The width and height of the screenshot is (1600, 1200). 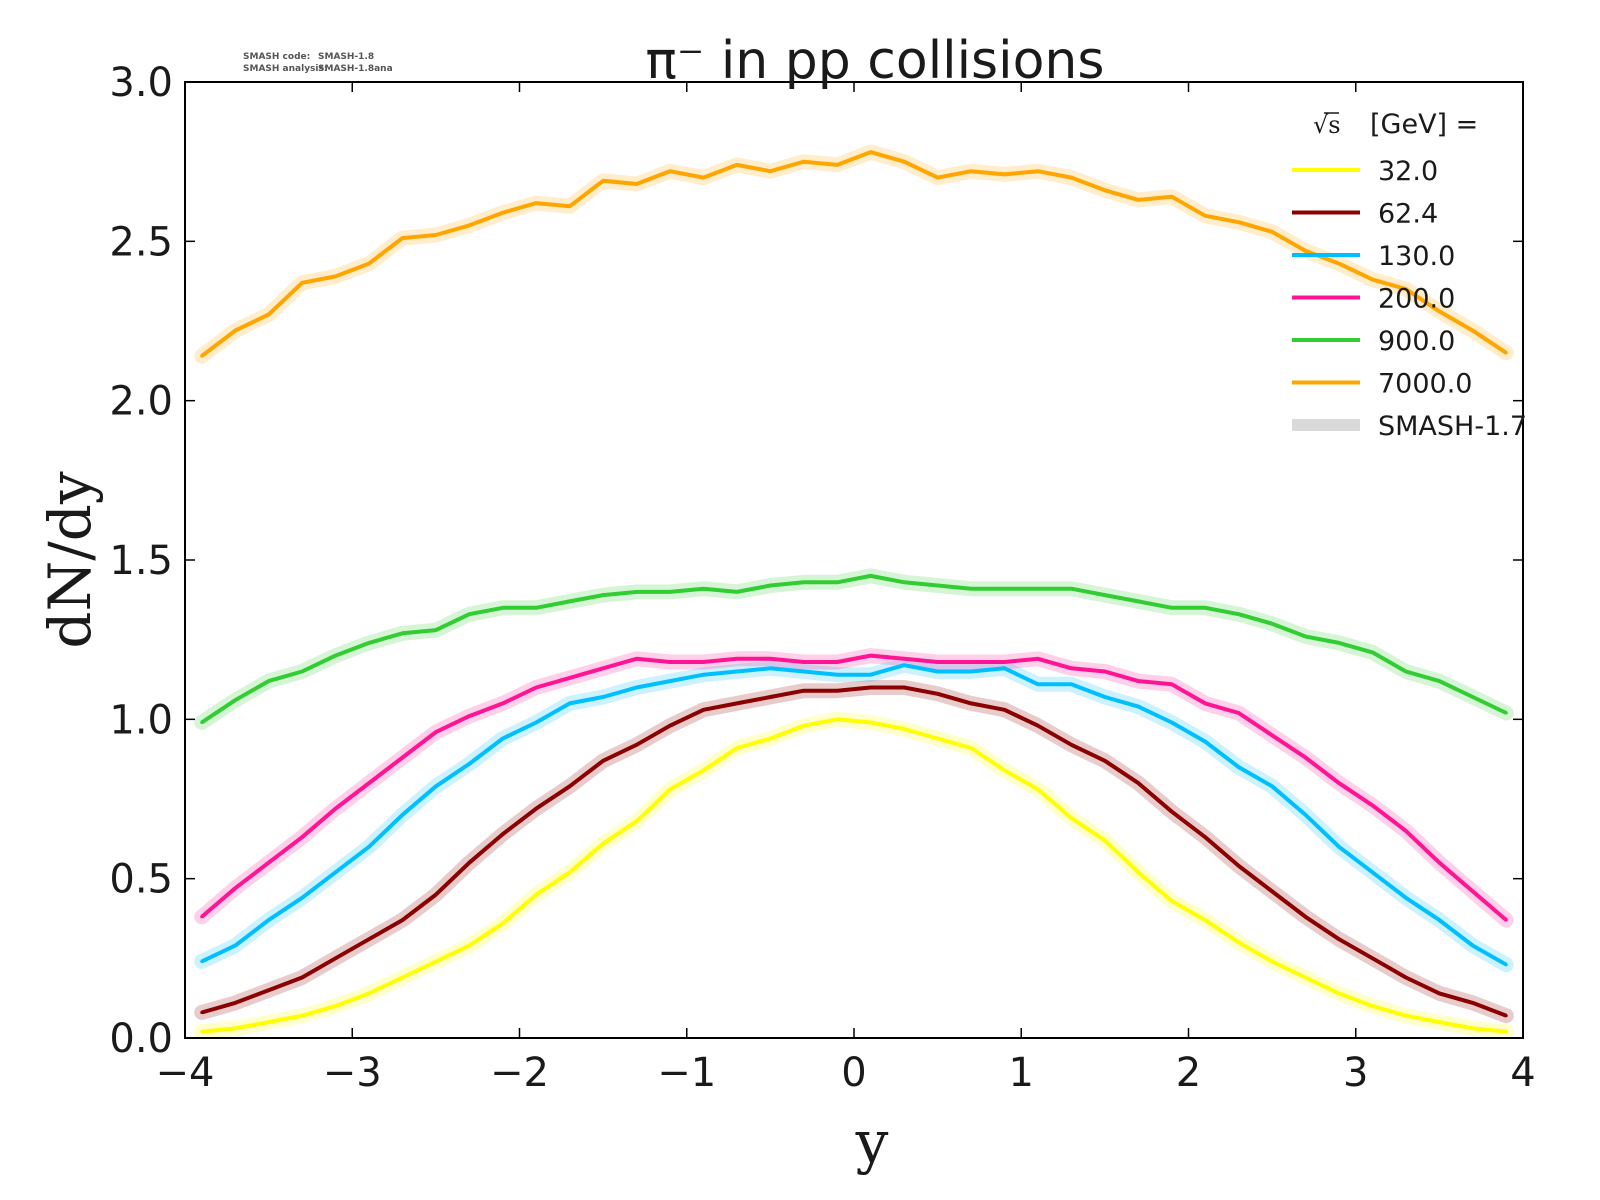 What do you see at coordinates (1416, 256) in the screenshot?
I see `legend-label: 130.0` at bounding box center [1416, 256].